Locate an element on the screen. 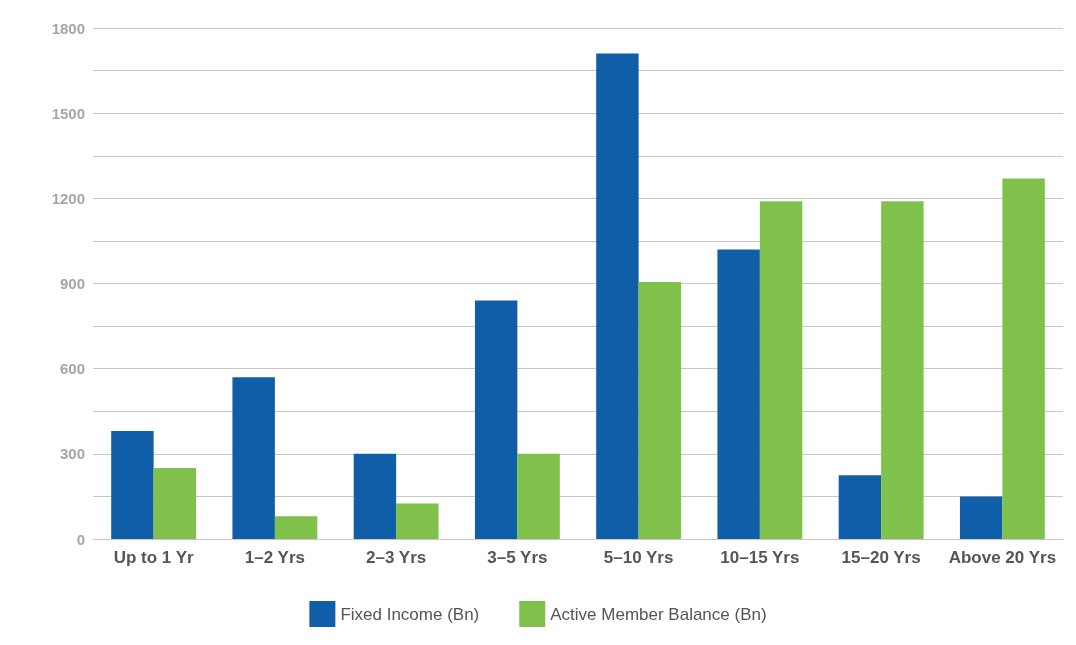  x-tick-label: Above 20 Yrs is located at coordinates (1002, 557).